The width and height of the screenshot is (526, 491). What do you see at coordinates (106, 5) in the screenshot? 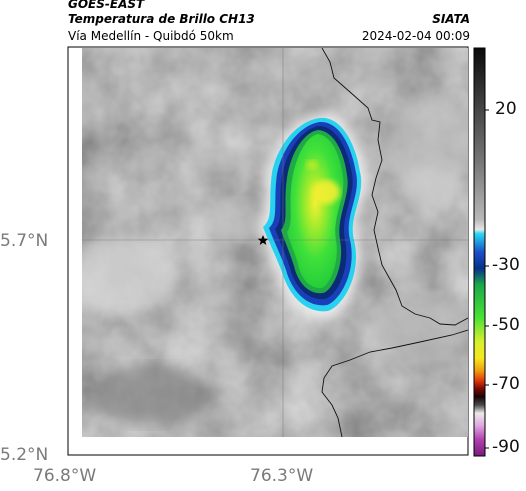
I see `satellite-title: GOES-EAST` at bounding box center [106, 5].